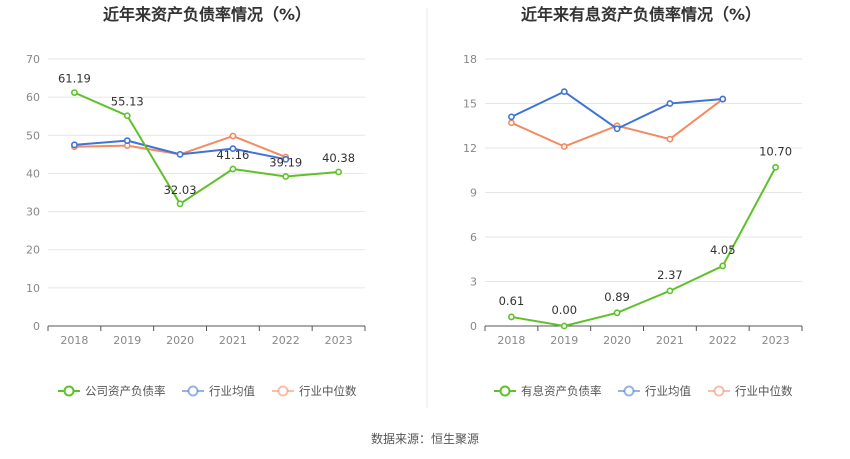  I want to click on y-tick-label: 6, so click(473, 237).